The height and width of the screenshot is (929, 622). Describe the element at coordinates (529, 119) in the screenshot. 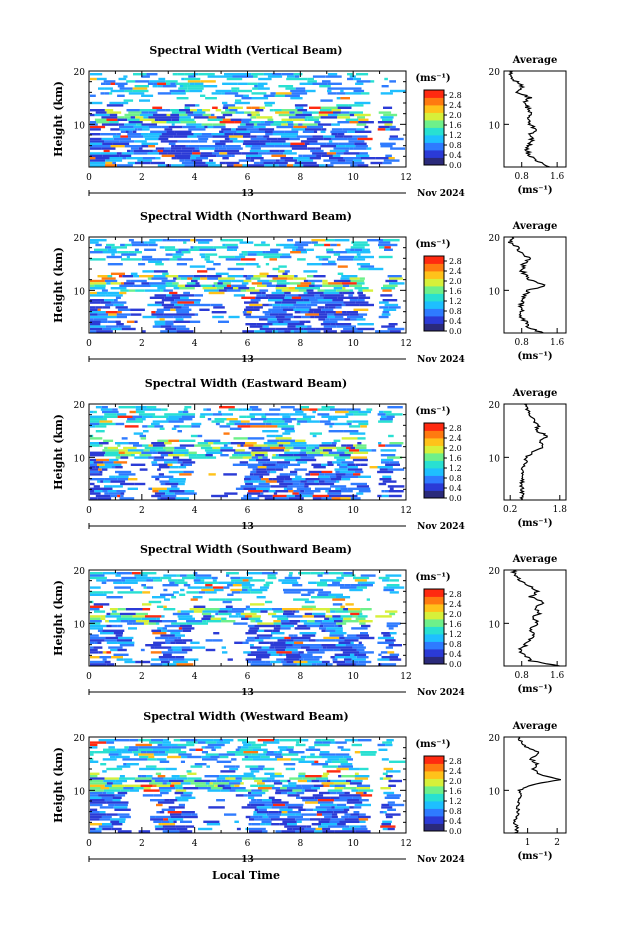

I see `average-profile-line` at that location.